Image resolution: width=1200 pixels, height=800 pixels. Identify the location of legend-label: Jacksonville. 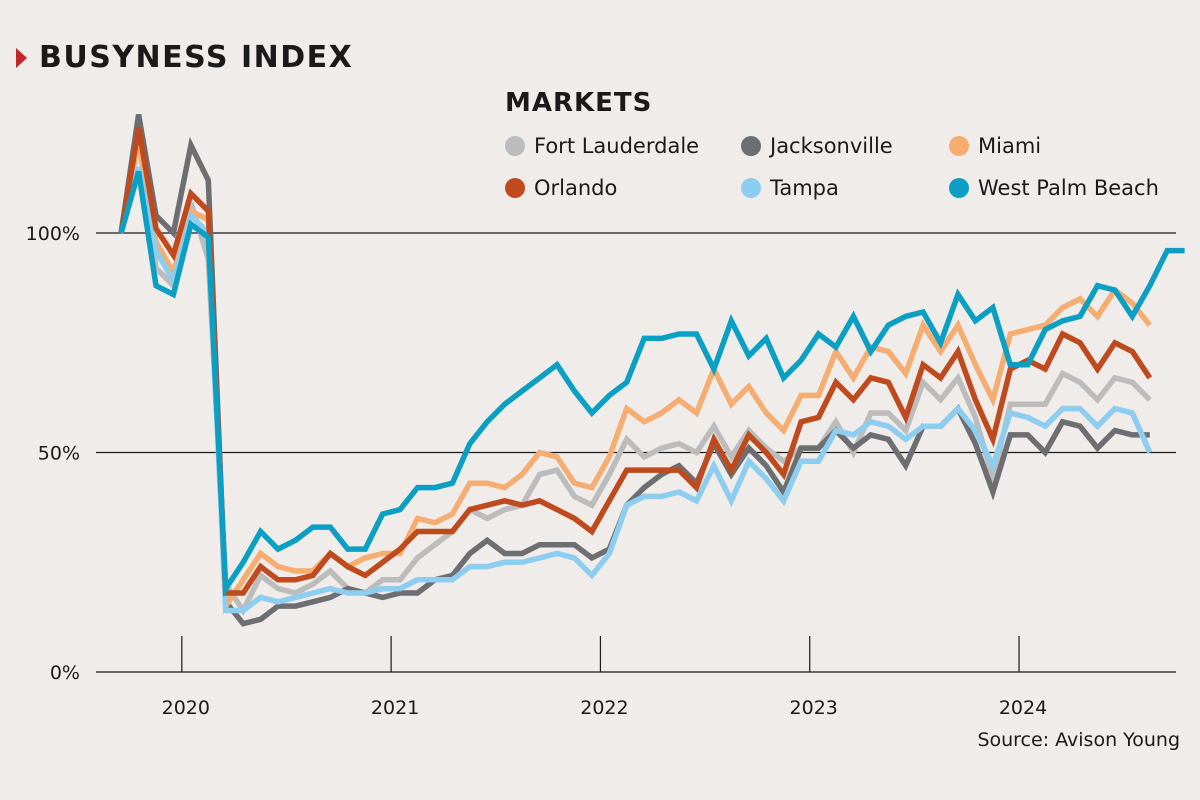
(831, 146).